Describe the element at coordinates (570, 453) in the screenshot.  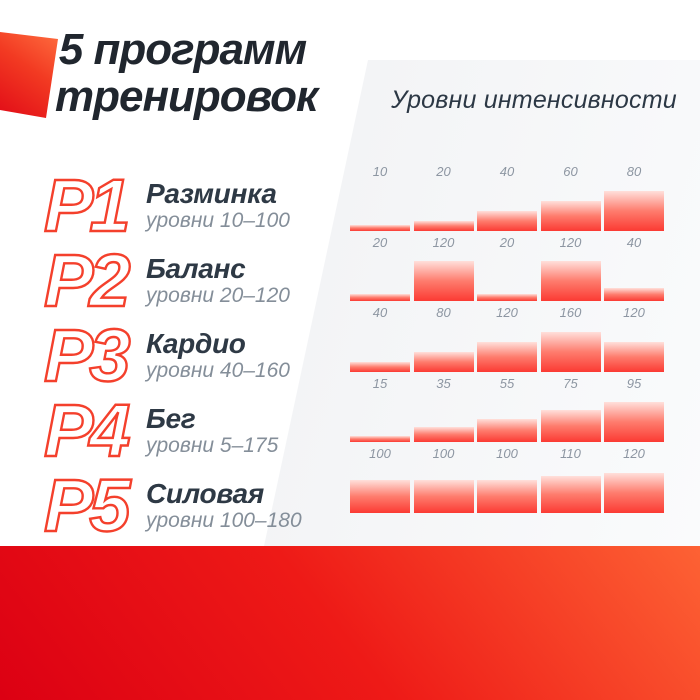
I see `bar-value-label: 110` at that location.